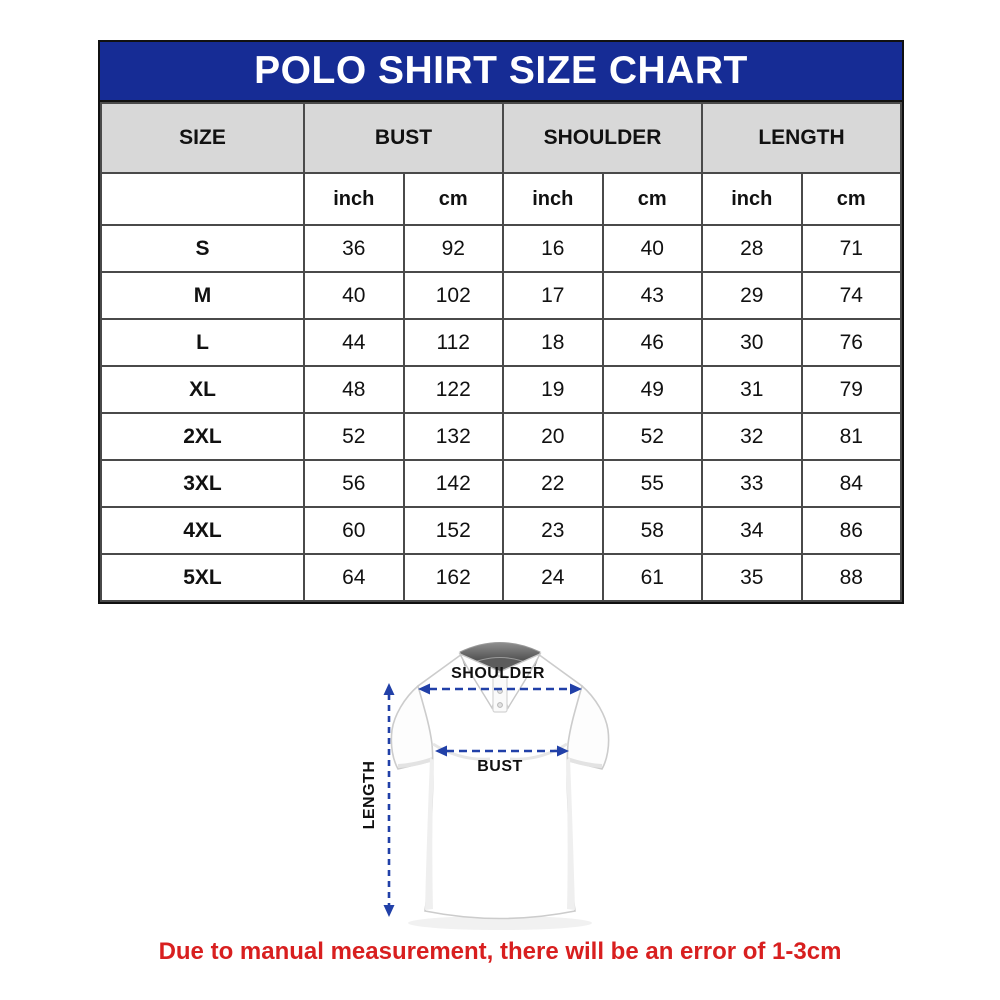  I want to click on shoulder-label: SHOULDER, so click(498, 673).